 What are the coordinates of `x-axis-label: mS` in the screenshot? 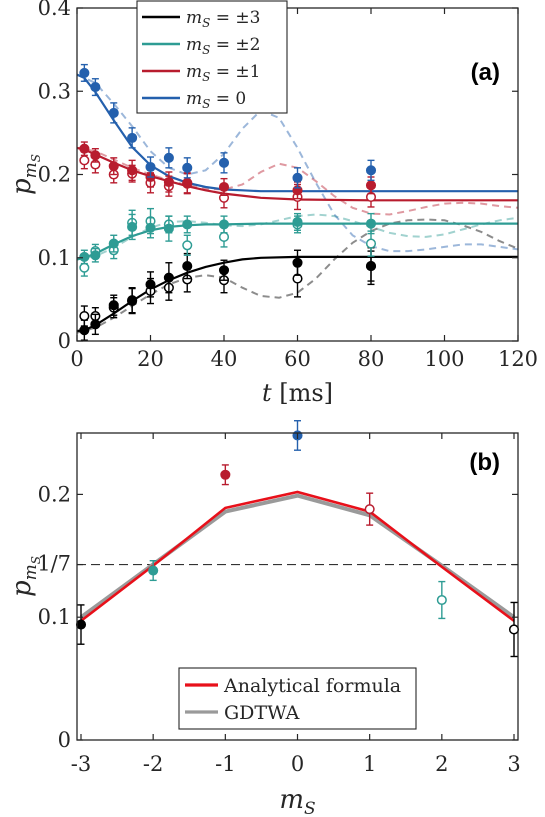 It's located at (297, 801).